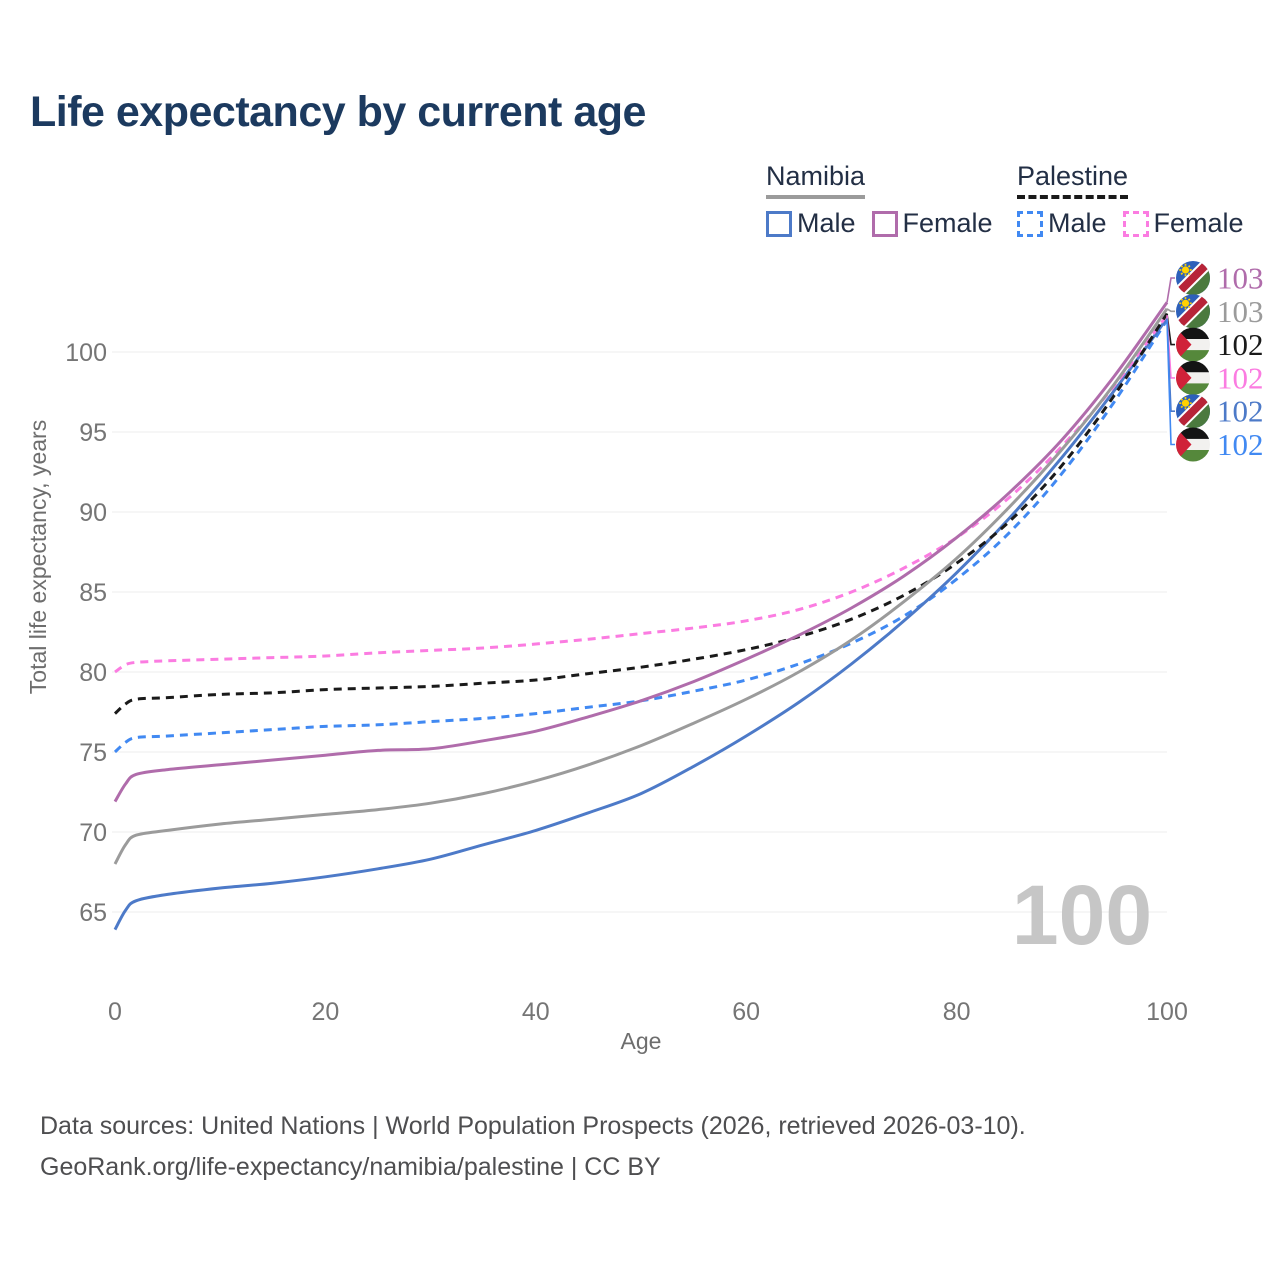  I want to click on end-value-label-namibia-female: 103, so click(1240, 278).